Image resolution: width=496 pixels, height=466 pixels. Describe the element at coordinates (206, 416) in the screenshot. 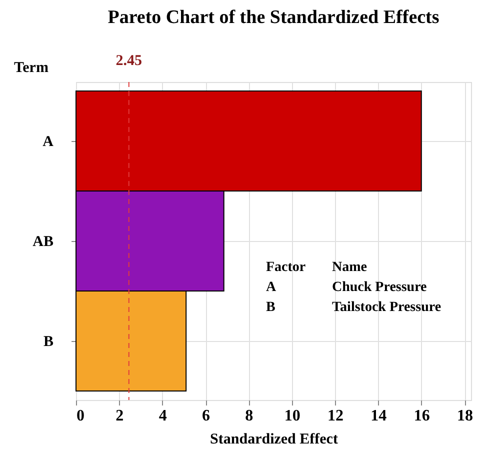

I see `x-tick-label: 6` at that location.